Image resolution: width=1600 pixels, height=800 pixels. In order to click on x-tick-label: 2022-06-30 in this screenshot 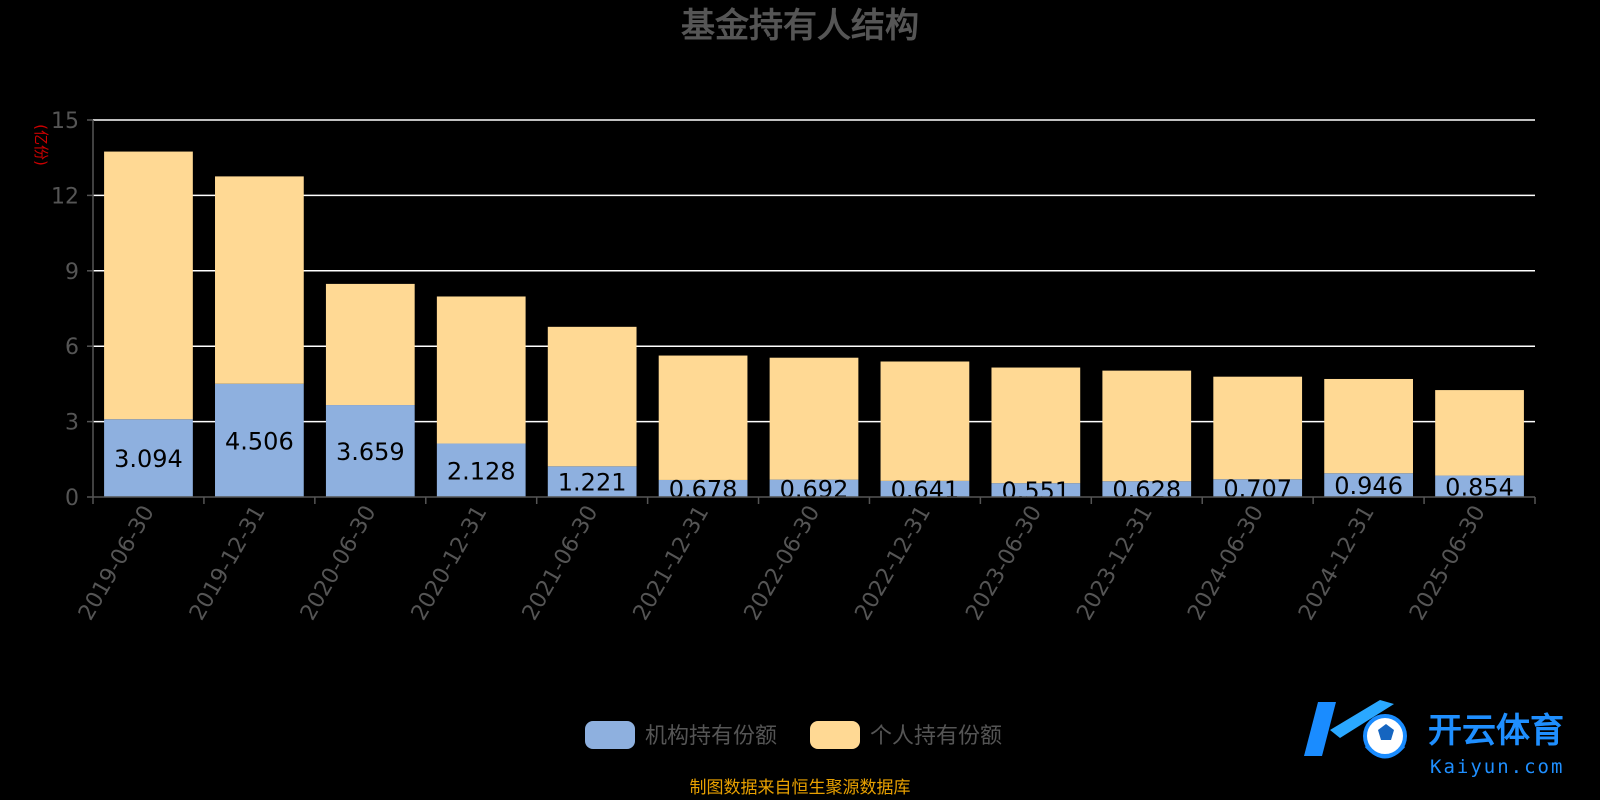, I will do `click(783, 563)`.